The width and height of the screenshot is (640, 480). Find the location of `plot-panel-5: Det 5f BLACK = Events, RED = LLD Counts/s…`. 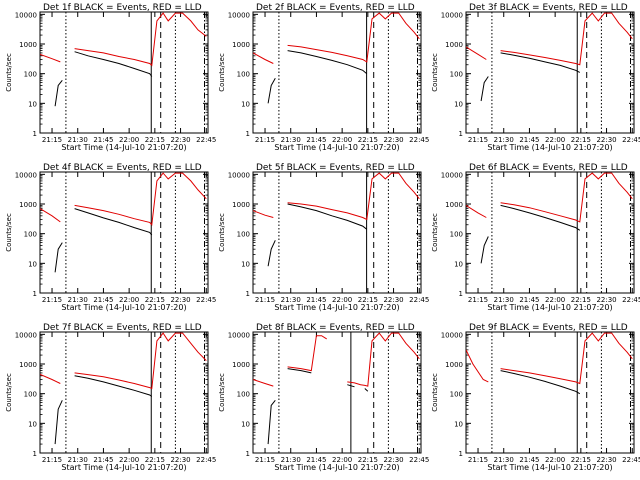

plot-panel-5: Det 5f BLACK = Events, RED = LLD Counts/s… is located at coordinates (323, 237).